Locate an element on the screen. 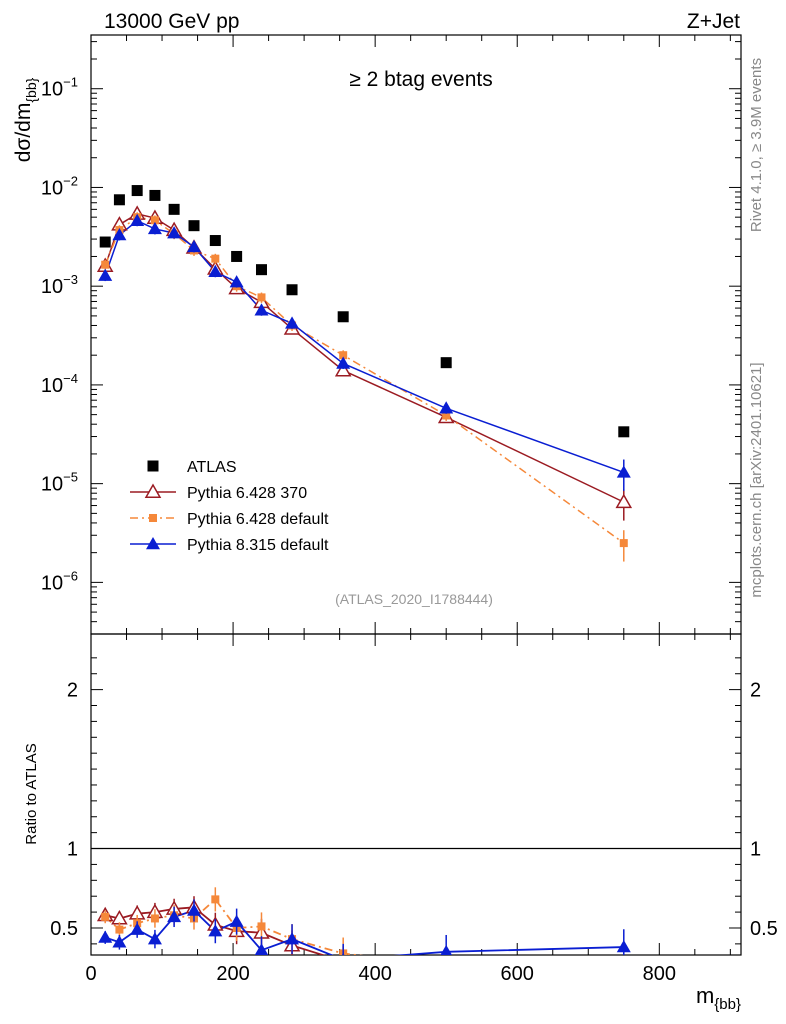 This screenshot has height=1024, width=786. x-tick-label: 600 is located at coordinates (517, 974).